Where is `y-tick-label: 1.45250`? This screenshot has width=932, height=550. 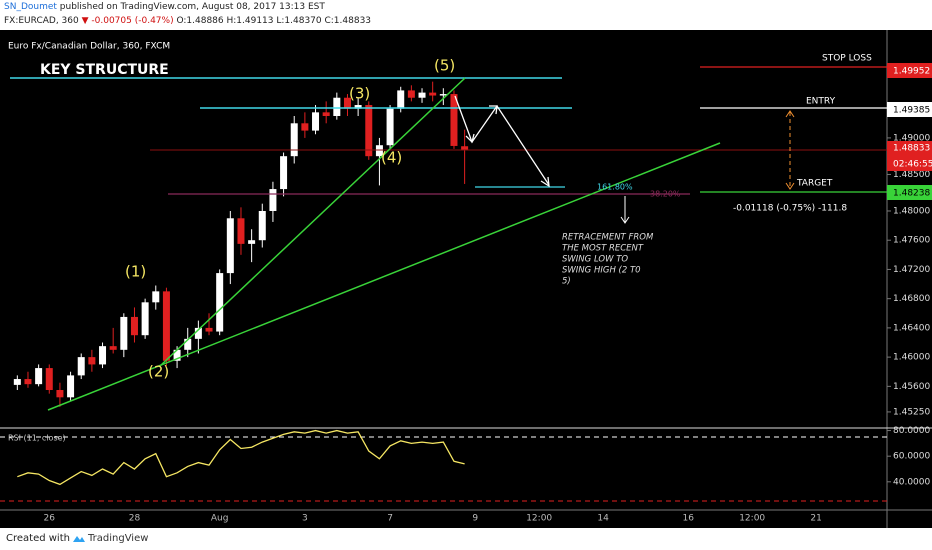
y-tick-label: 1.45250 is located at coordinates (911, 412).